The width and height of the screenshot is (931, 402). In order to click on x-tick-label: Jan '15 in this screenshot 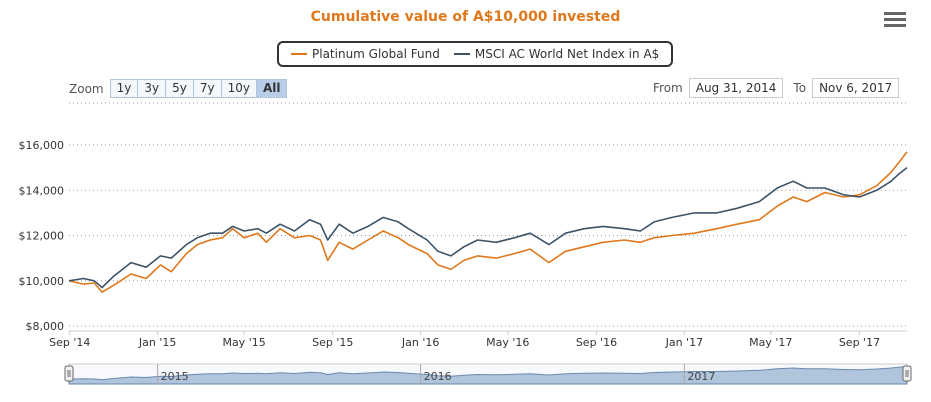, I will do `click(157, 342)`.